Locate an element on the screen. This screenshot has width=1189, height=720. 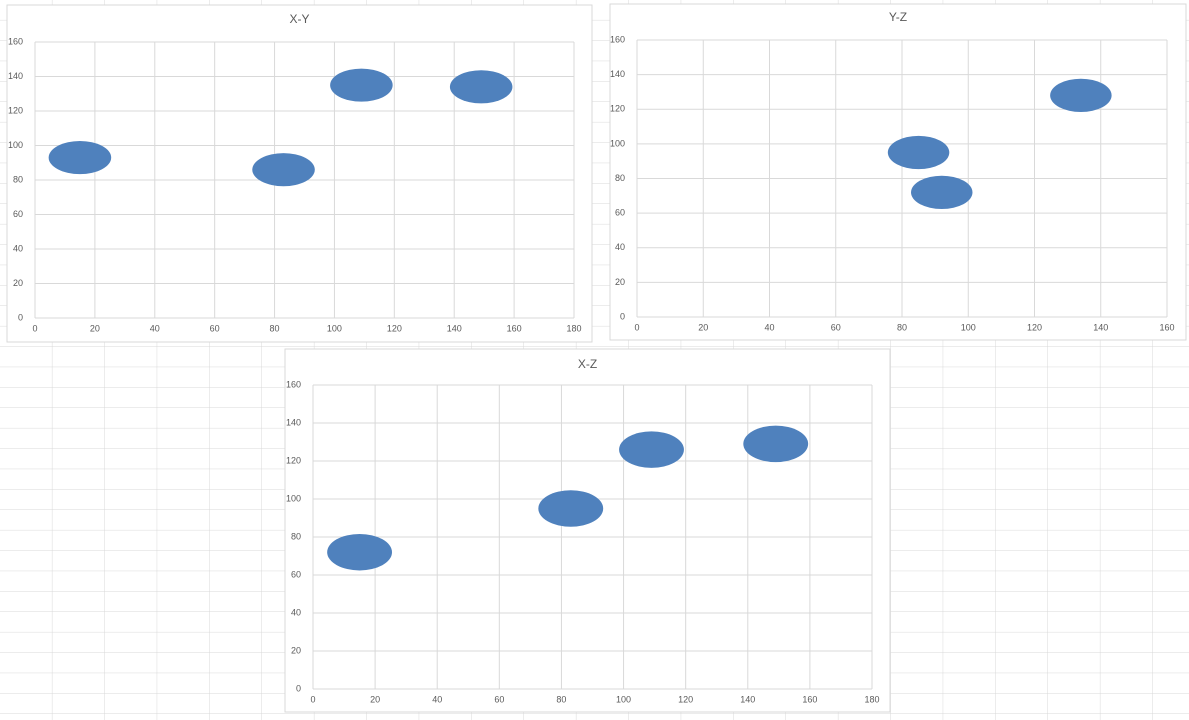
chart-title: X-Z is located at coordinates (587, 364).